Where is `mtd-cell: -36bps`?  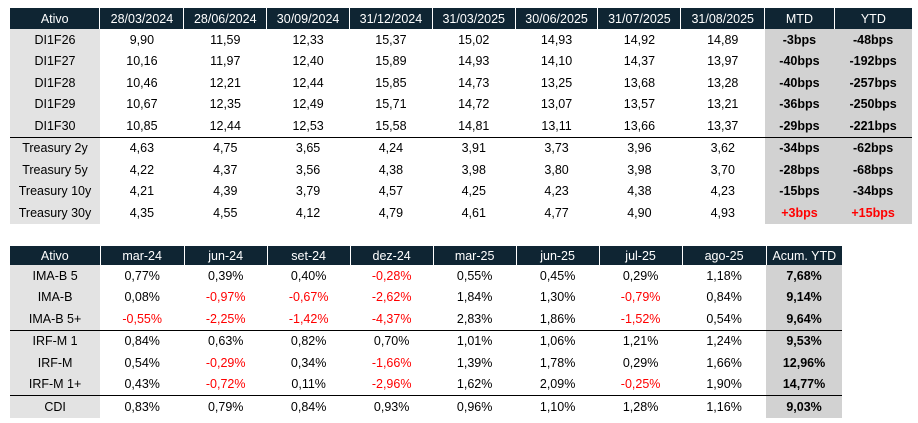 mtd-cell: -36bps is located at coordinates (799, 104).